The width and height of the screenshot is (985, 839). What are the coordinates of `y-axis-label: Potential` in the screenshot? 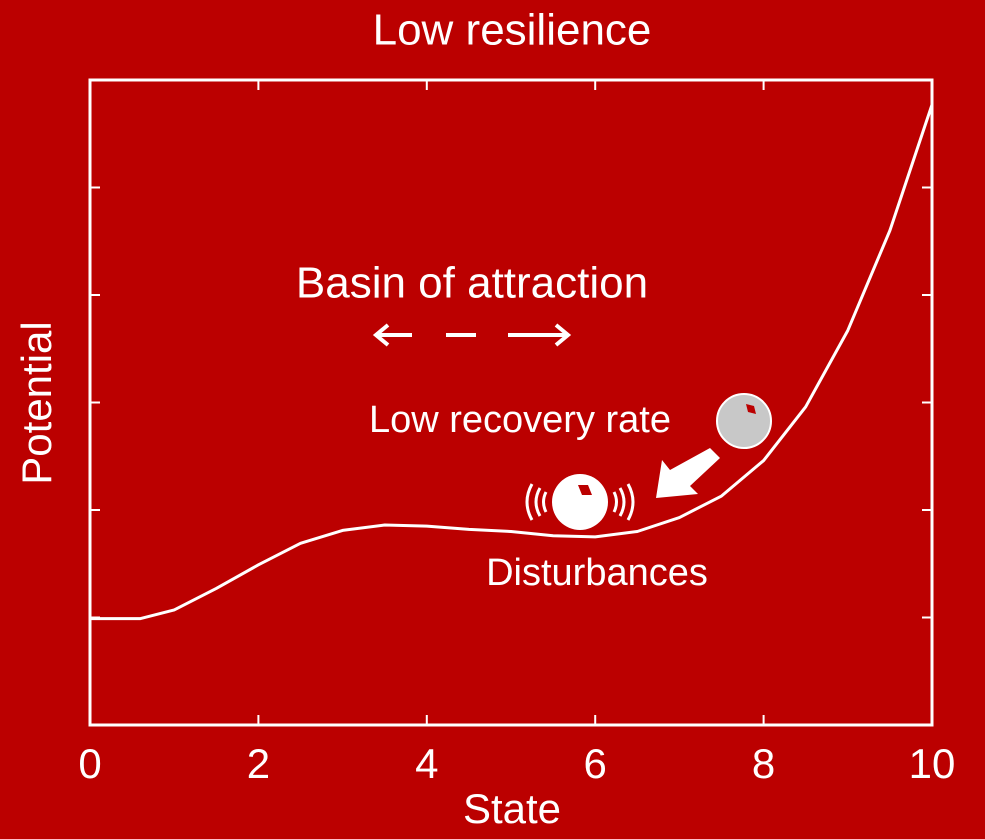 It's located at (36, 402).